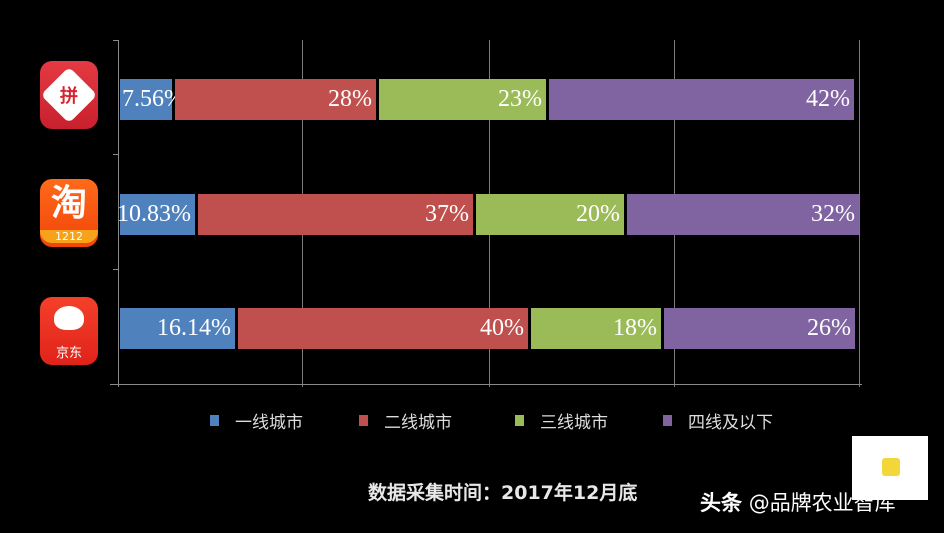  I want to click on bar-segment-tier3: 18%, so click(596, 328).